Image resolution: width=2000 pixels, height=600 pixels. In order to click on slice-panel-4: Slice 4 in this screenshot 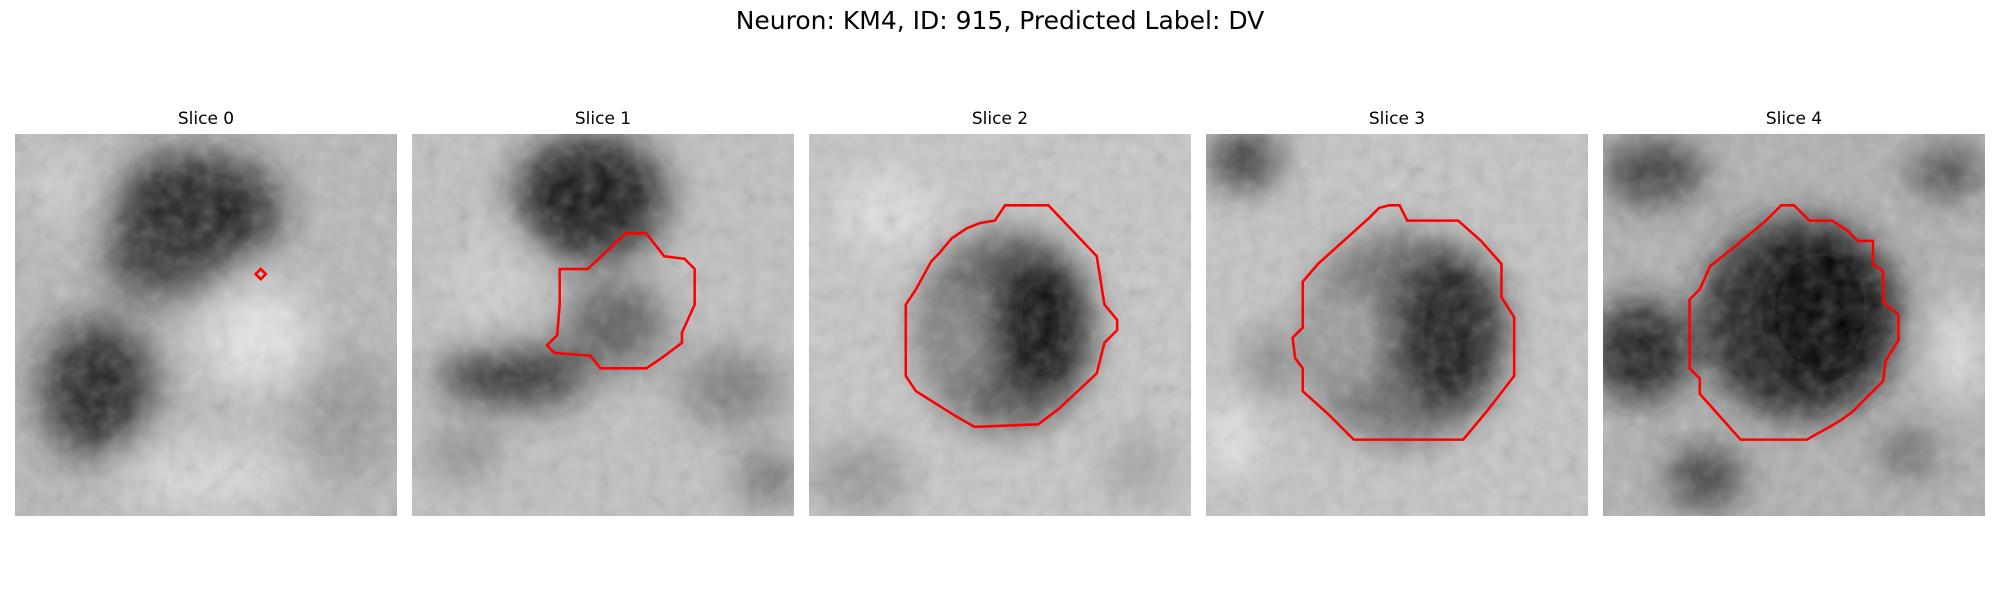, I will do `click(1794, 313)`.